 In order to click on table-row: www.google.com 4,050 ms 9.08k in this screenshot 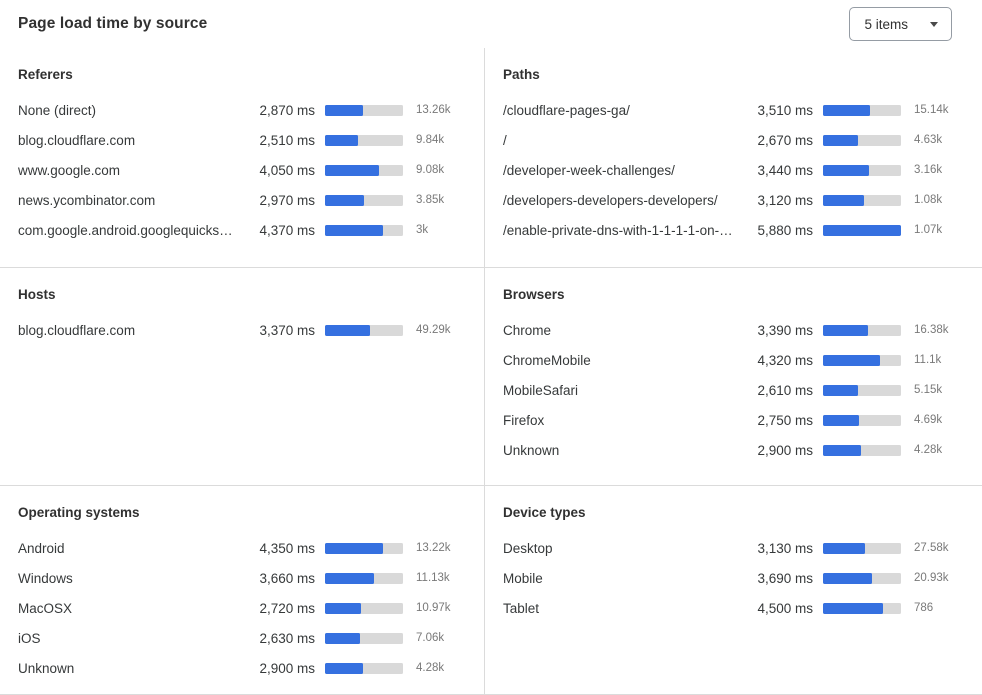, I will do `click(242, 170)`.